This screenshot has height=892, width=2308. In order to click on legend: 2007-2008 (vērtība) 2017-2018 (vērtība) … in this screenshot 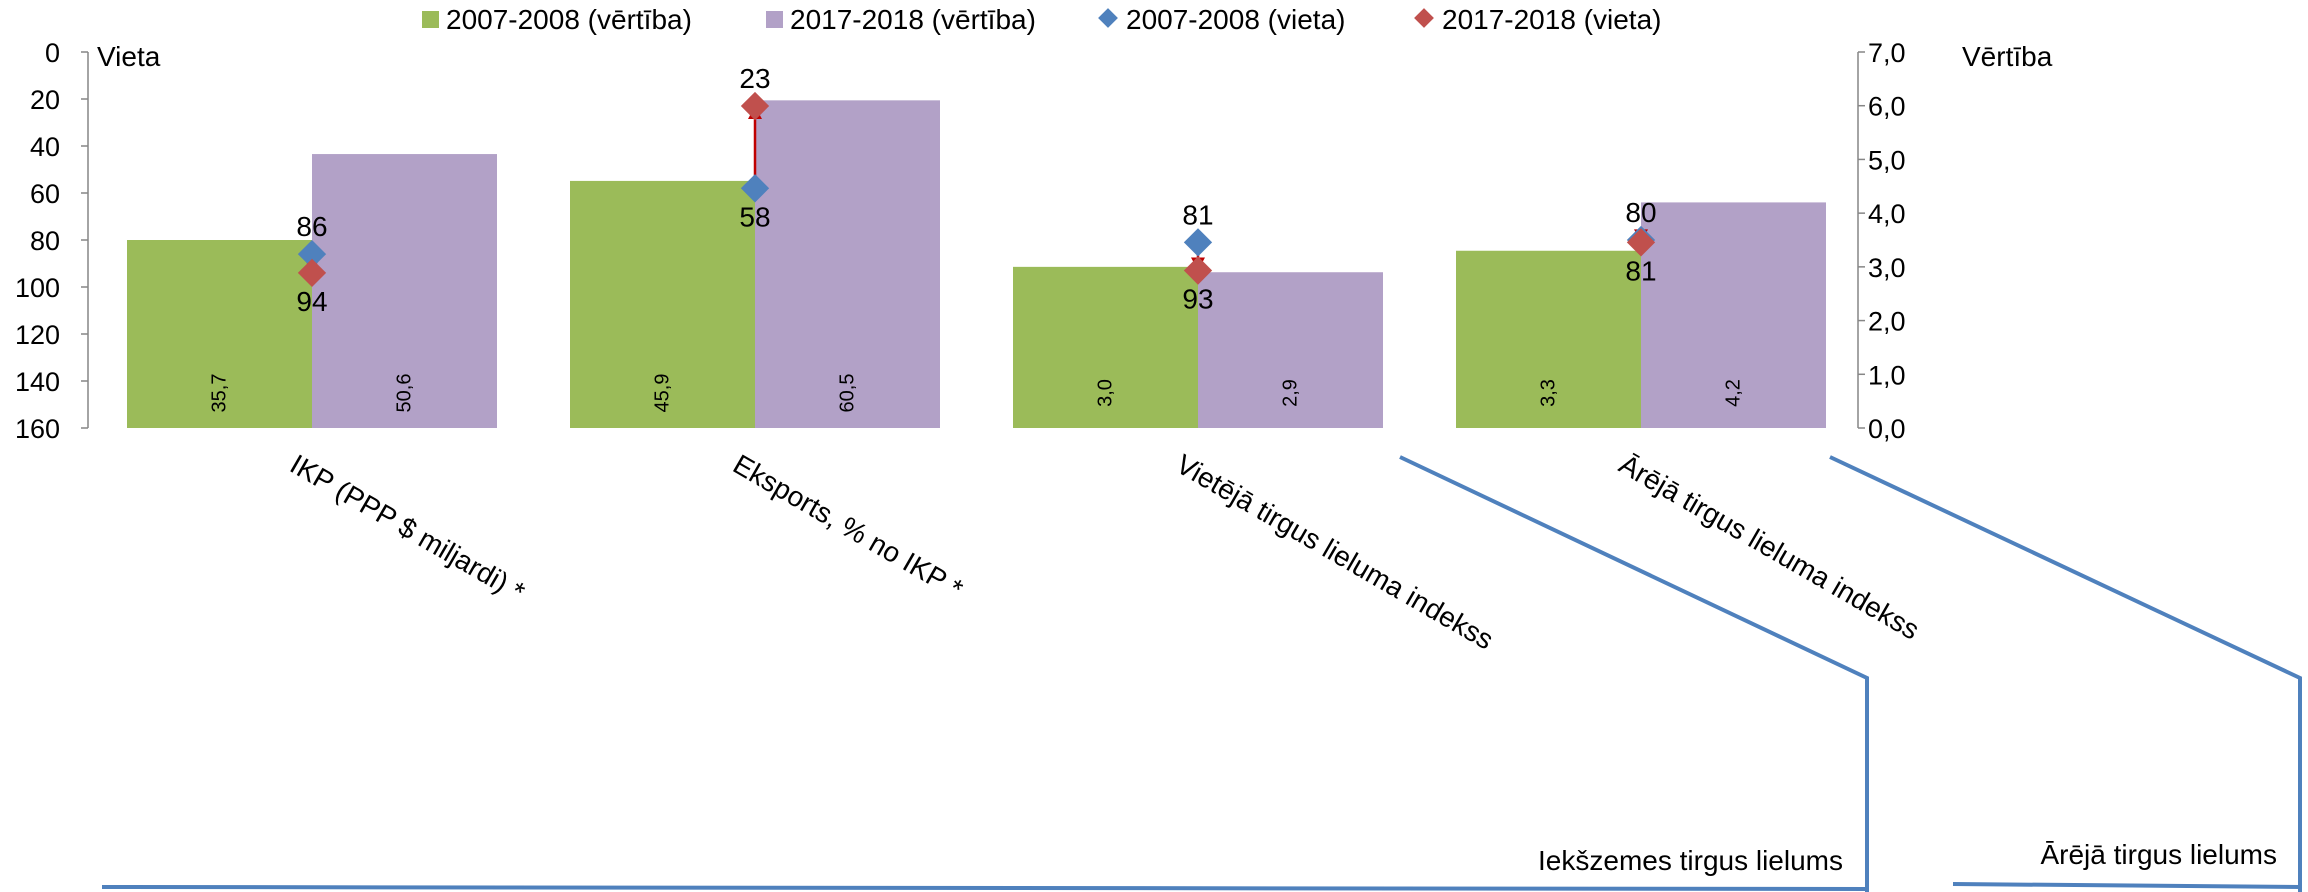, I will do `click(1041, 19)`.